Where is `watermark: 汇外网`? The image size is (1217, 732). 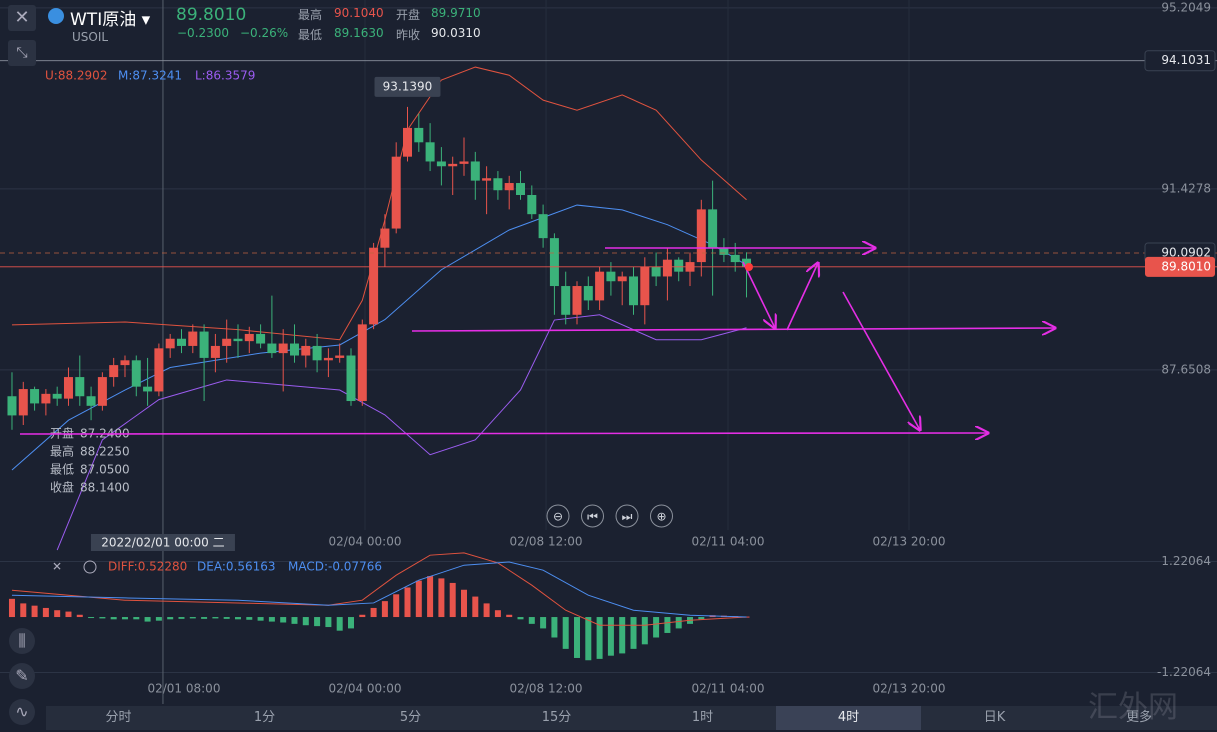
watermark: 汇外网 is located at coordinates (1133, 707).